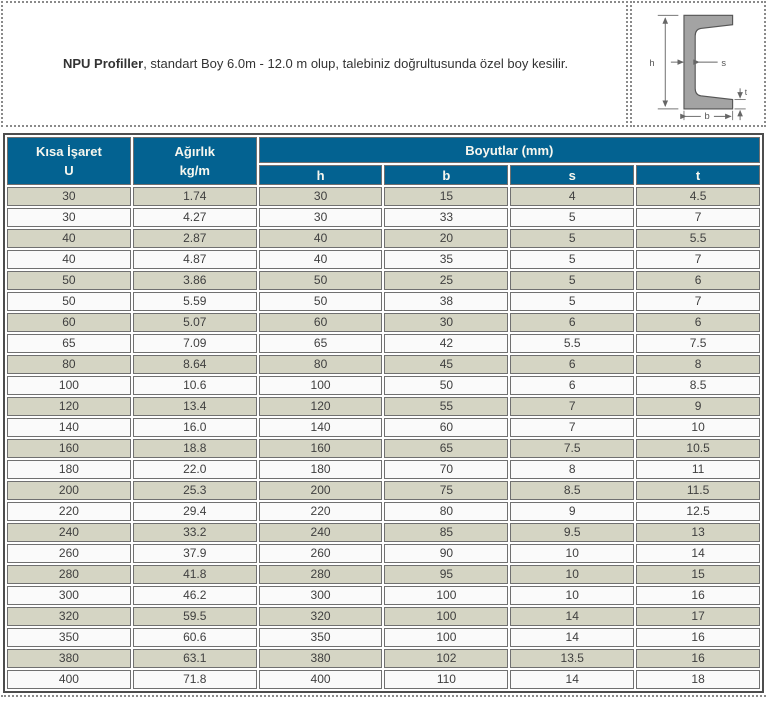 Image resolution: width=767 pixels, height=715 pixels. I want to click on table-cell: 85, so click(446, 532).